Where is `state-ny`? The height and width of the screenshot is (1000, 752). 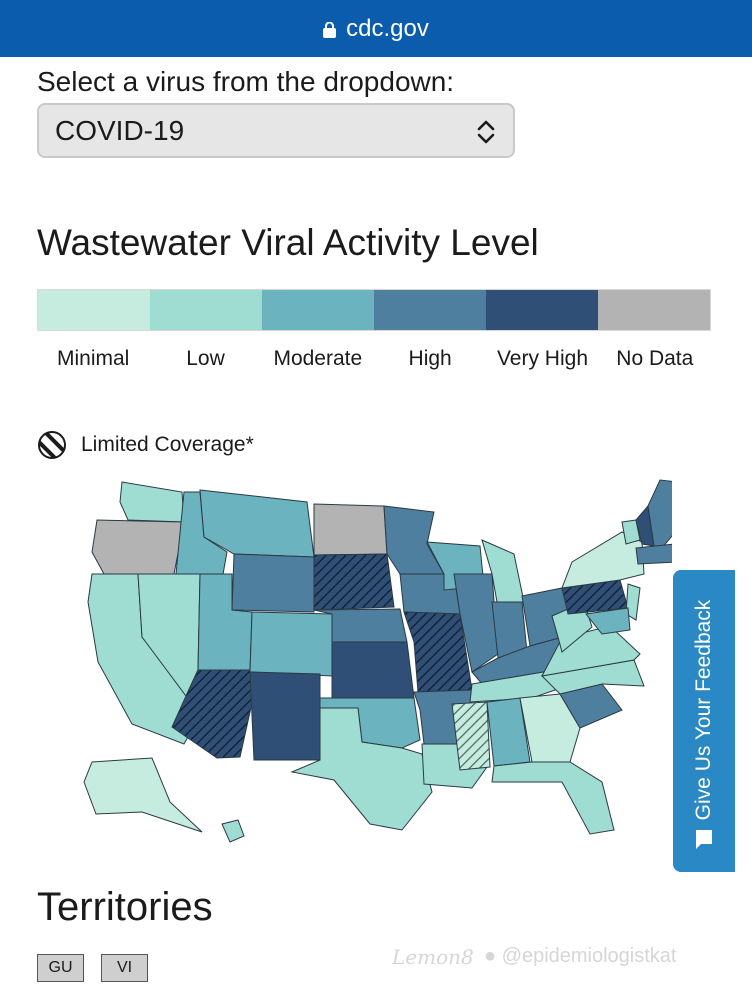
state-ny is located at coordinates (603, 560).